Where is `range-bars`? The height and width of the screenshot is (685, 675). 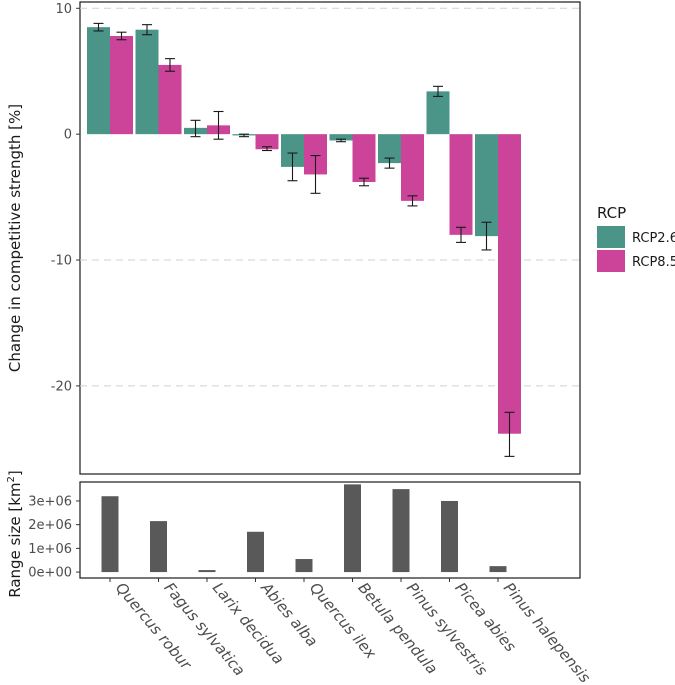
range-bars is located at coordinates (304, 528).